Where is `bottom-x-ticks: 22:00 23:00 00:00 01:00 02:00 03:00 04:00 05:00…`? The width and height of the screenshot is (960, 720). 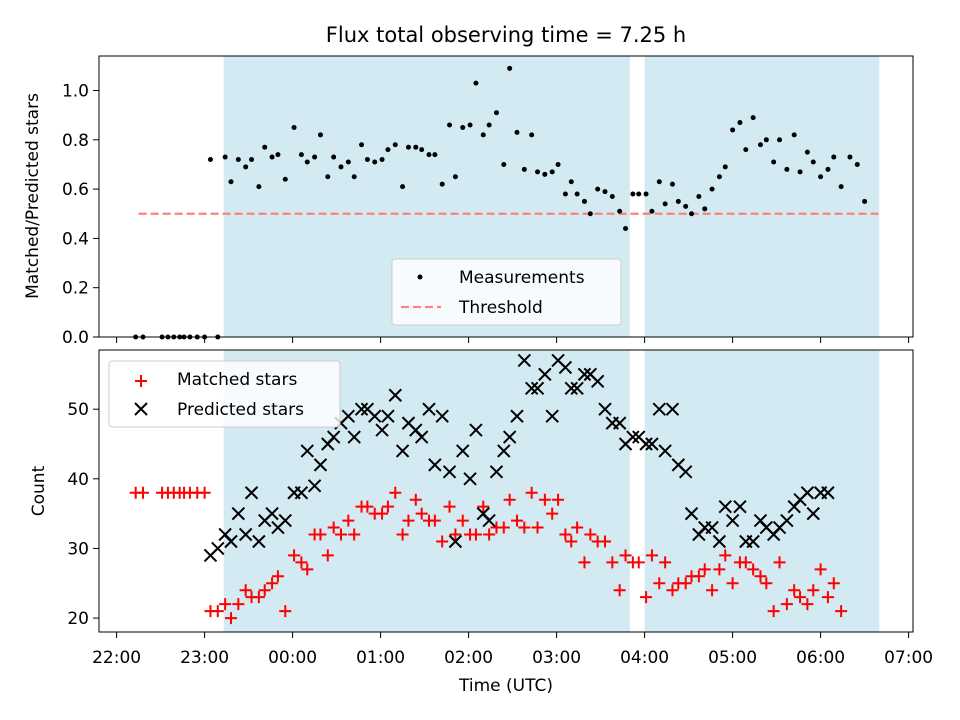 bottom-x-ticks: 22:00 23:00 00:00 01:00 02:00 03:00 04:00 05:00… is located at coordinates (512, 650).